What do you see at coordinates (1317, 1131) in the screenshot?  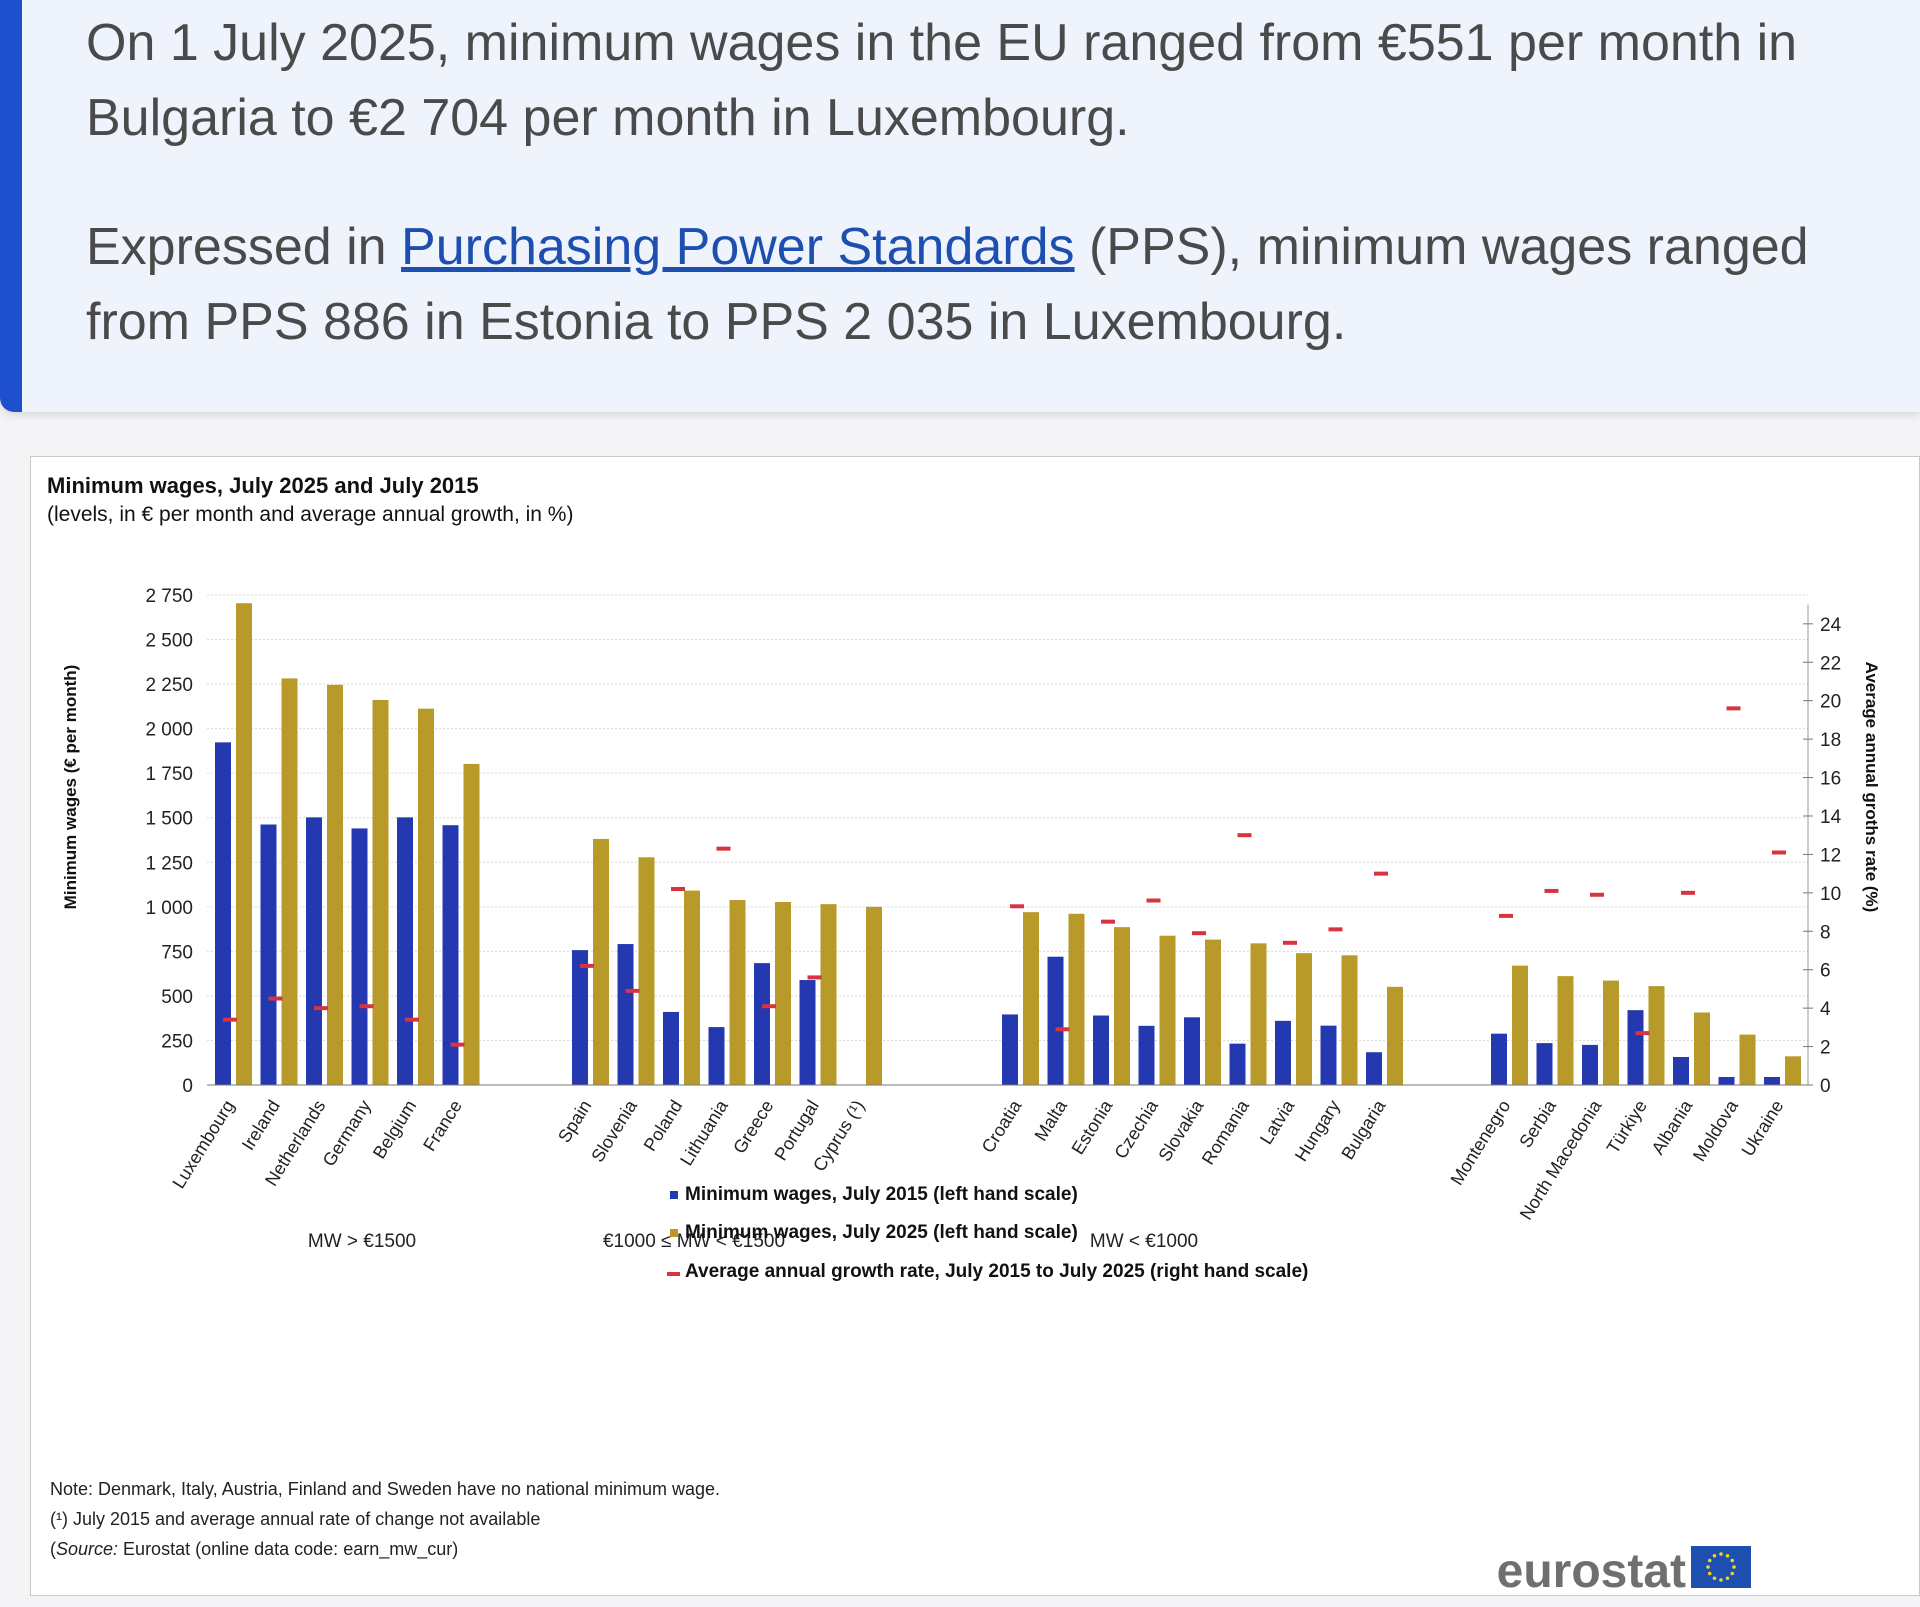 I see `x-category-label: Hungary` at bounding box center [1317, 1131].